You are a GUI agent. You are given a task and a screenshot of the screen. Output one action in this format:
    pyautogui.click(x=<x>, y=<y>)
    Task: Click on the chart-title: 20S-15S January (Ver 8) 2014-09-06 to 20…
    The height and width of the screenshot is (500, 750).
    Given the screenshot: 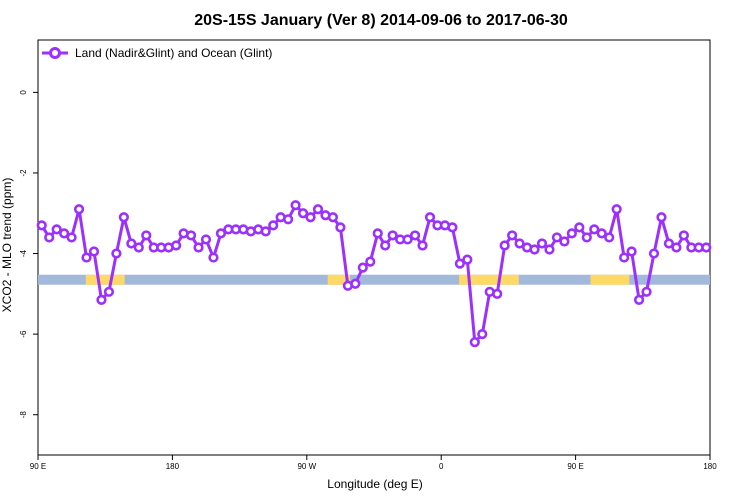 What is the action you would take?
    pyautogui.click(x=381, y=20)
    